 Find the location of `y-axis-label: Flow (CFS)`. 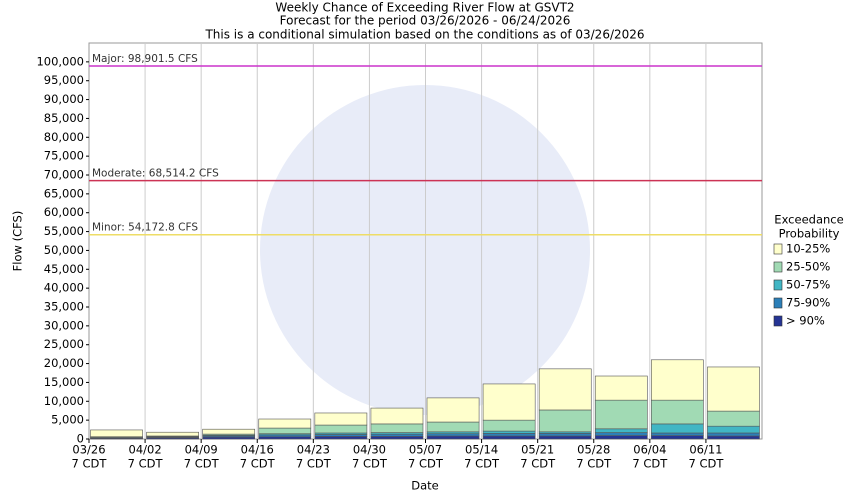

y-axis-label: Flow (CFS) is located at coordinates (18, 241).